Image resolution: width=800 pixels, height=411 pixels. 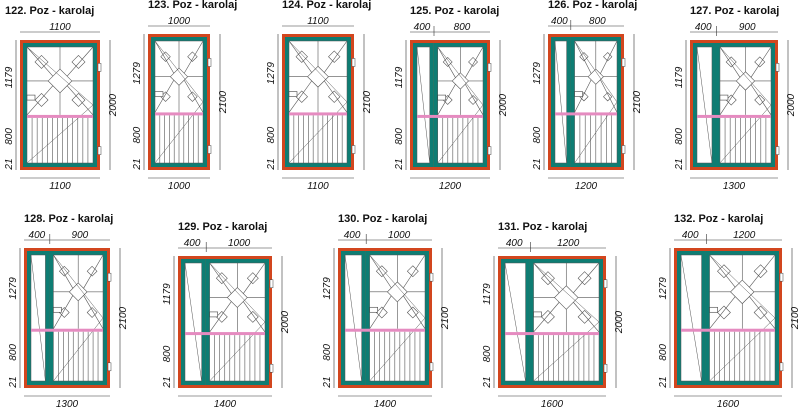 What do you see at coordinates (192, 5) in the screenshot?
I see `drawing-title: 123. Poz - karolaj` at bounding box center [192, 5].